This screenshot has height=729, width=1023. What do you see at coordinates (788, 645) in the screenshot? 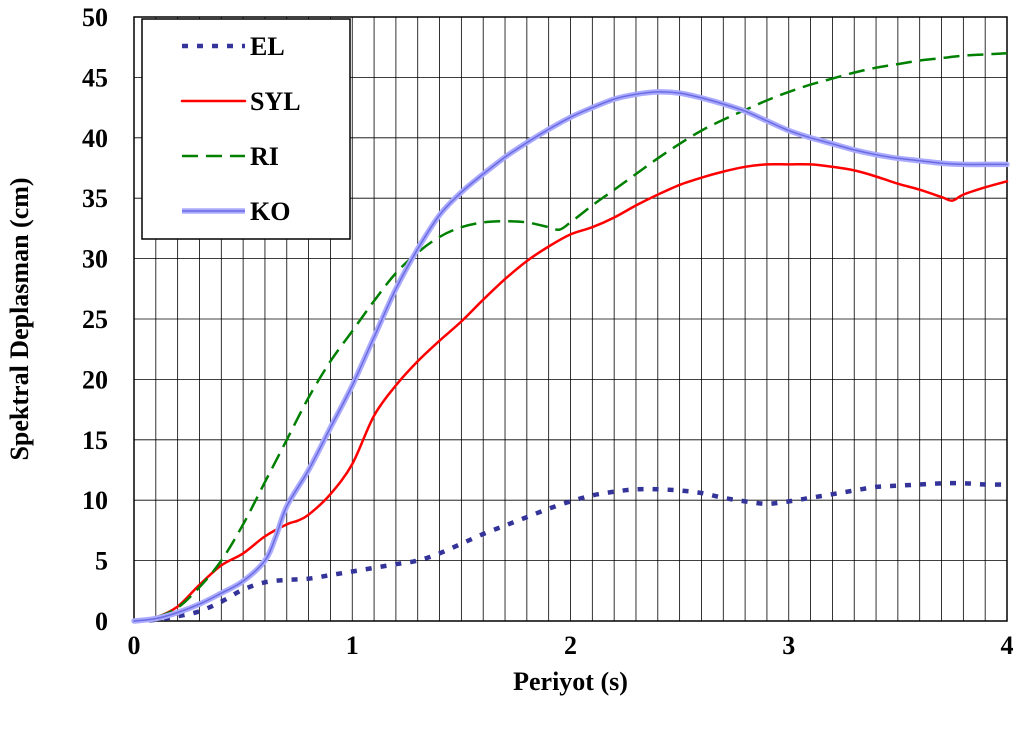
I see `x-tick-label: 3` at bounding box center [788, 645].